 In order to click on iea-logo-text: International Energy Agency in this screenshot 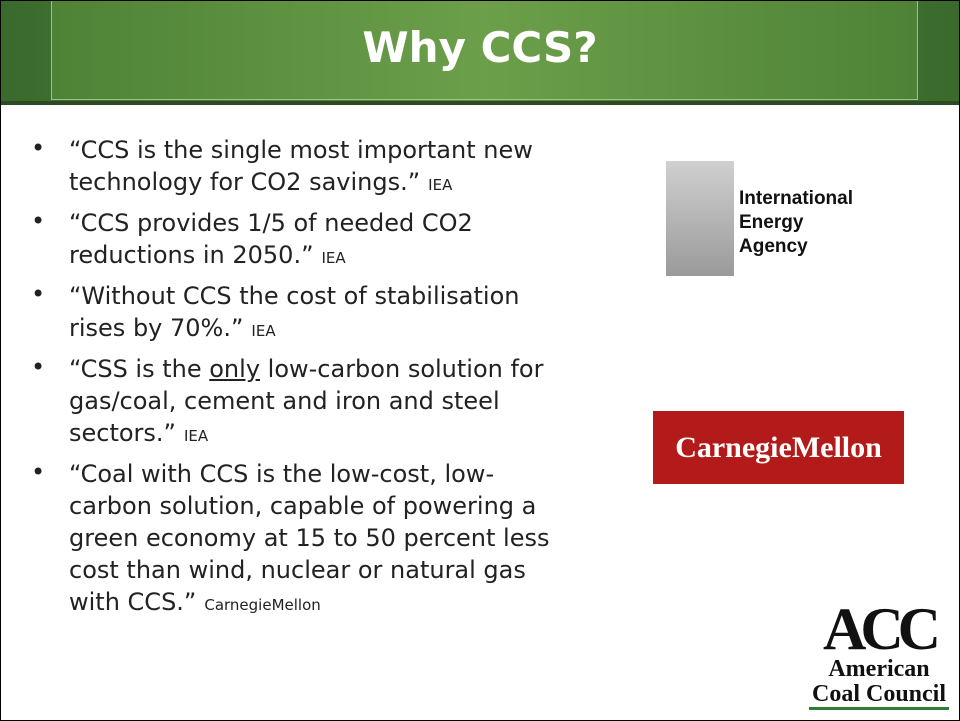, I will do `click(796, 223)`.